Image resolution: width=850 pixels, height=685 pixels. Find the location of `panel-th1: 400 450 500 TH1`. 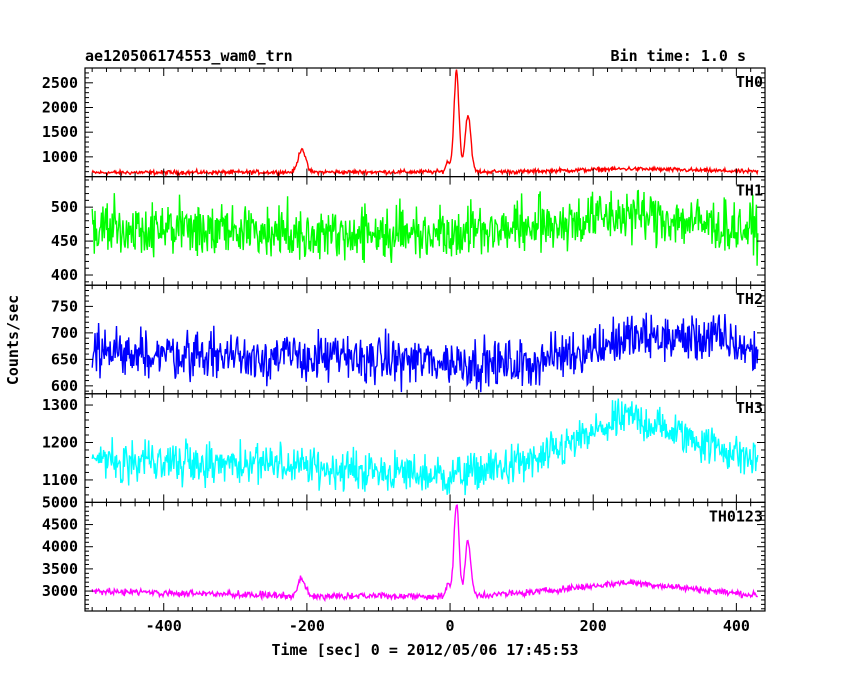

panel-th1: 400 450 500 TH1 is located at coordinates (408, 231).